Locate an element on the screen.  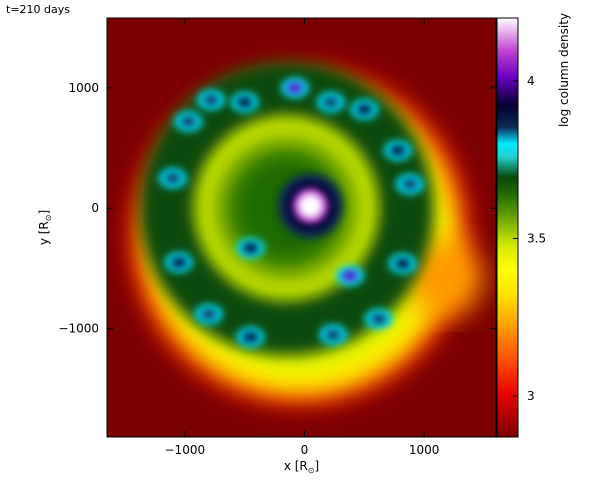
colorbar is located at coordinates (507, 227).